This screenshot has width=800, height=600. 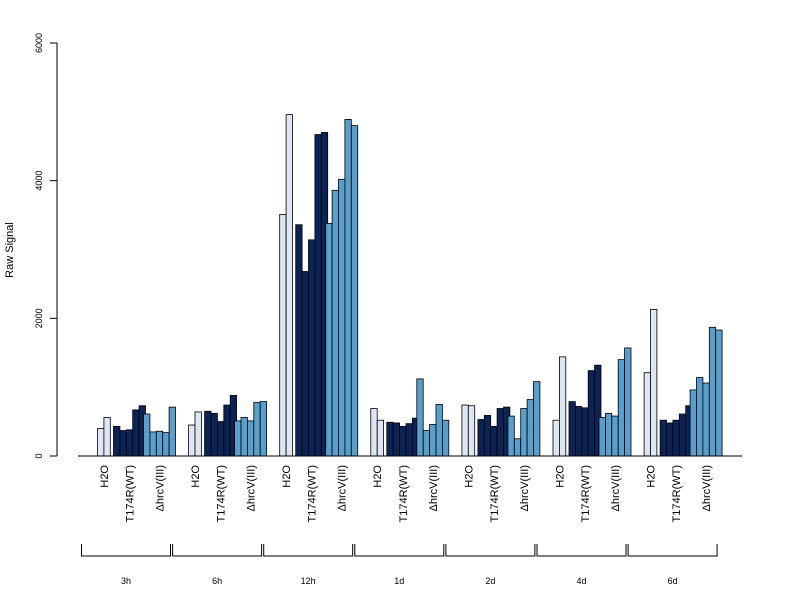 I want to click on time-label: 6d, so click(x=673, y=581).